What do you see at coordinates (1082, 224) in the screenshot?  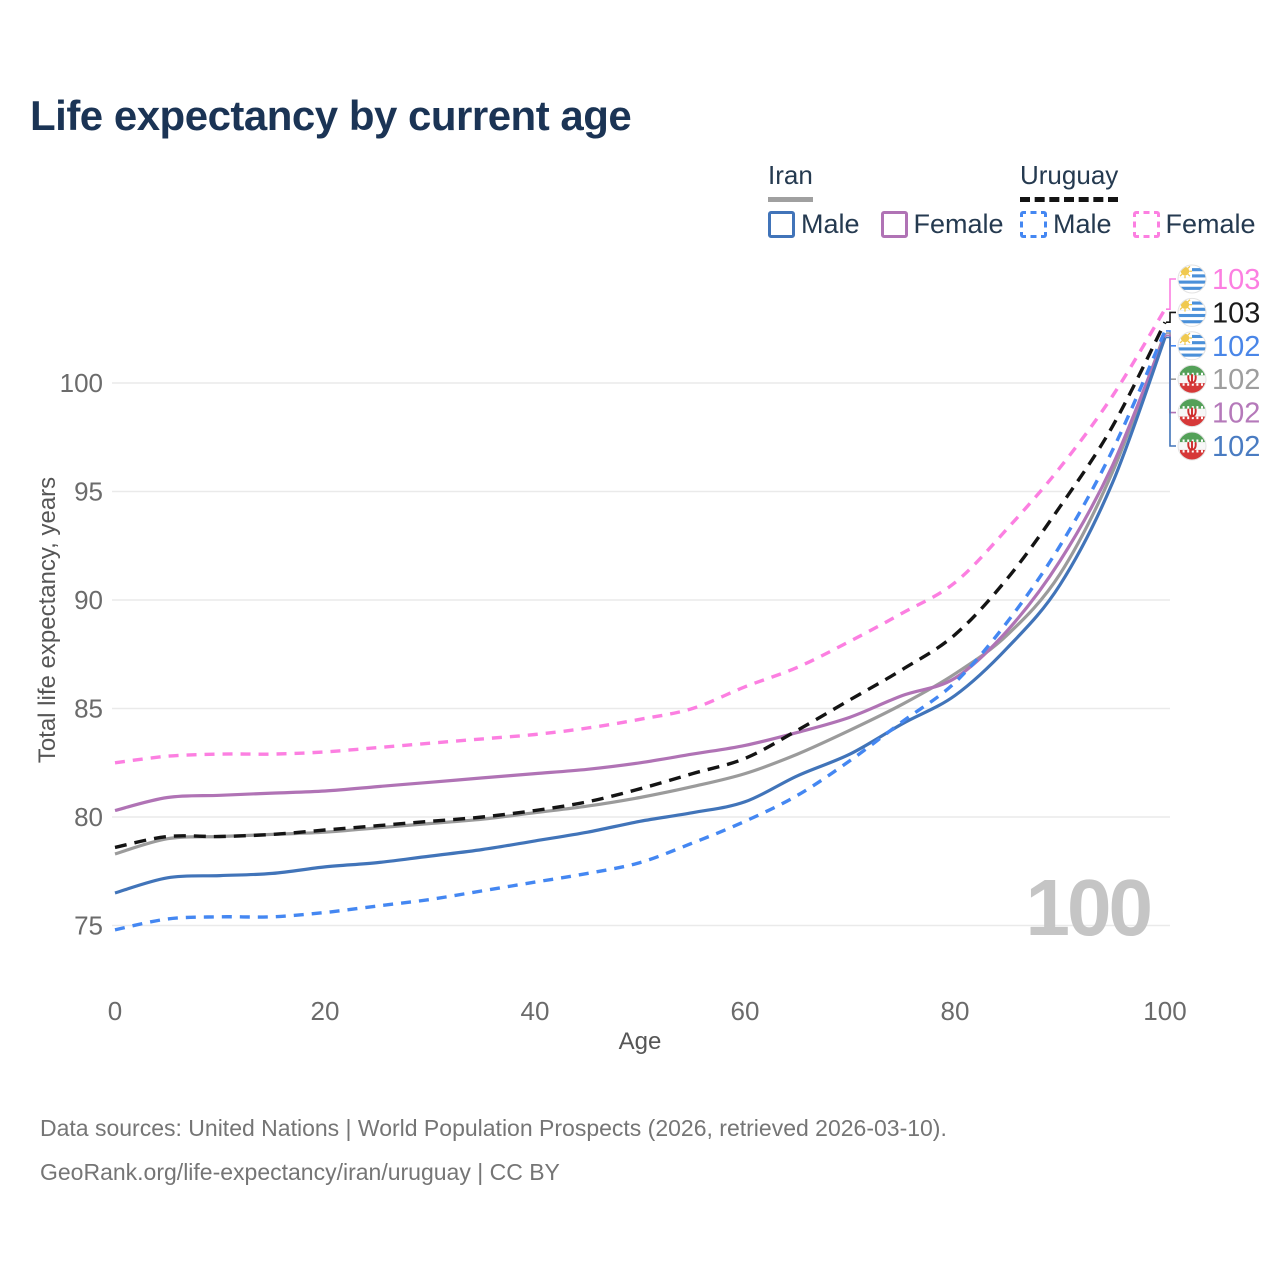 I see `legend-label-uruguay-male: Male` at bounding box center [1082, 224].